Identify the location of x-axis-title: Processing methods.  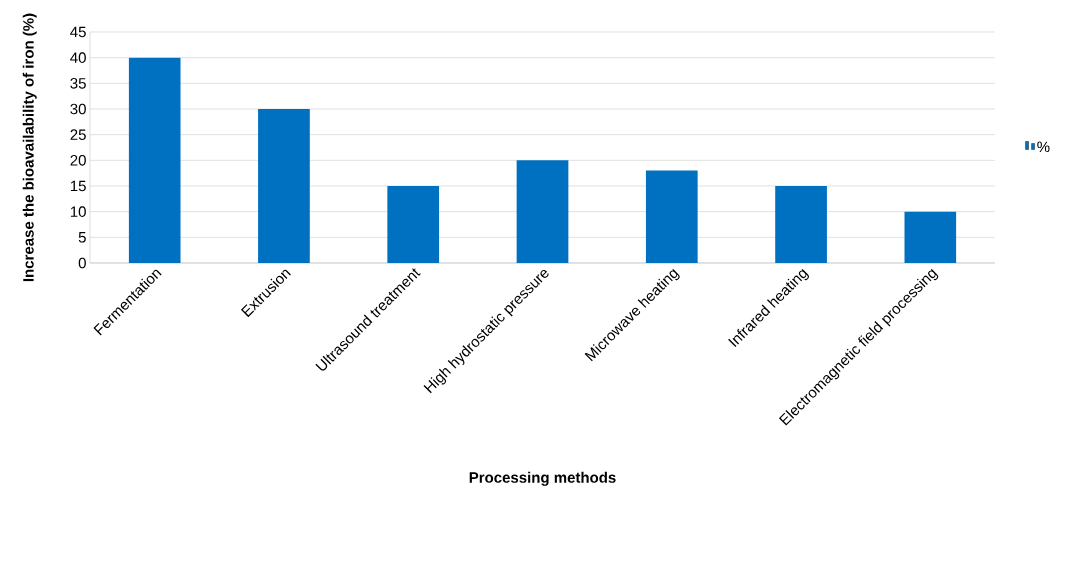
(542, 478).